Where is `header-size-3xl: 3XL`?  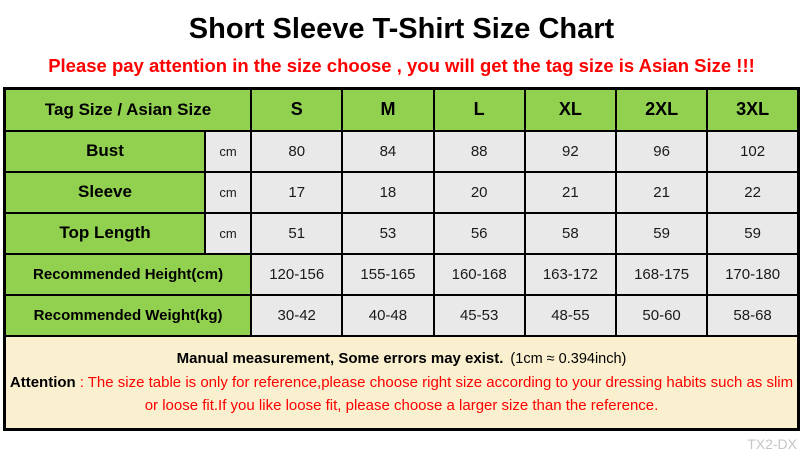
header-size-3xl: 3XL is located at coordinates (753, 109).